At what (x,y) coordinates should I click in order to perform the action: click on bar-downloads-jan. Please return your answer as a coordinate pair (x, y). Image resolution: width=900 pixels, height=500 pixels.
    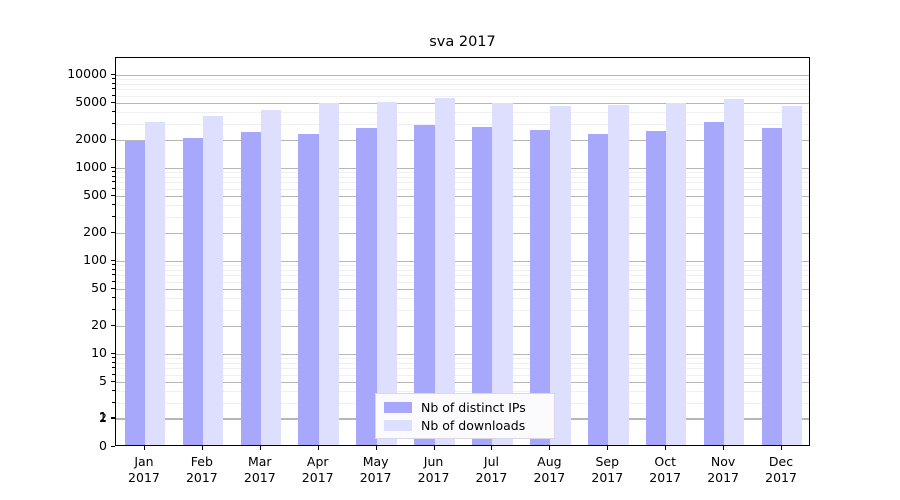
    Looking at the image, I should click on (155, 283).